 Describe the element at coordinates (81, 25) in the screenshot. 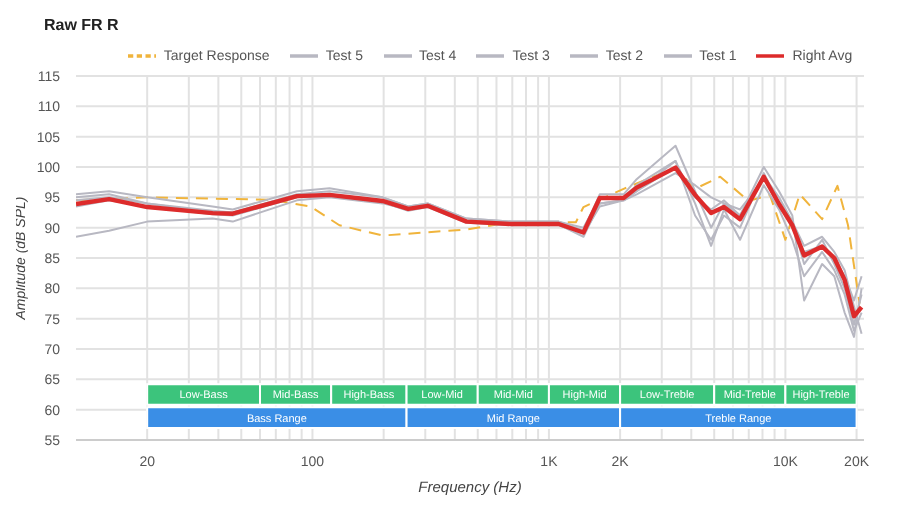

I see `chart-title: Raw FR R` at that location.